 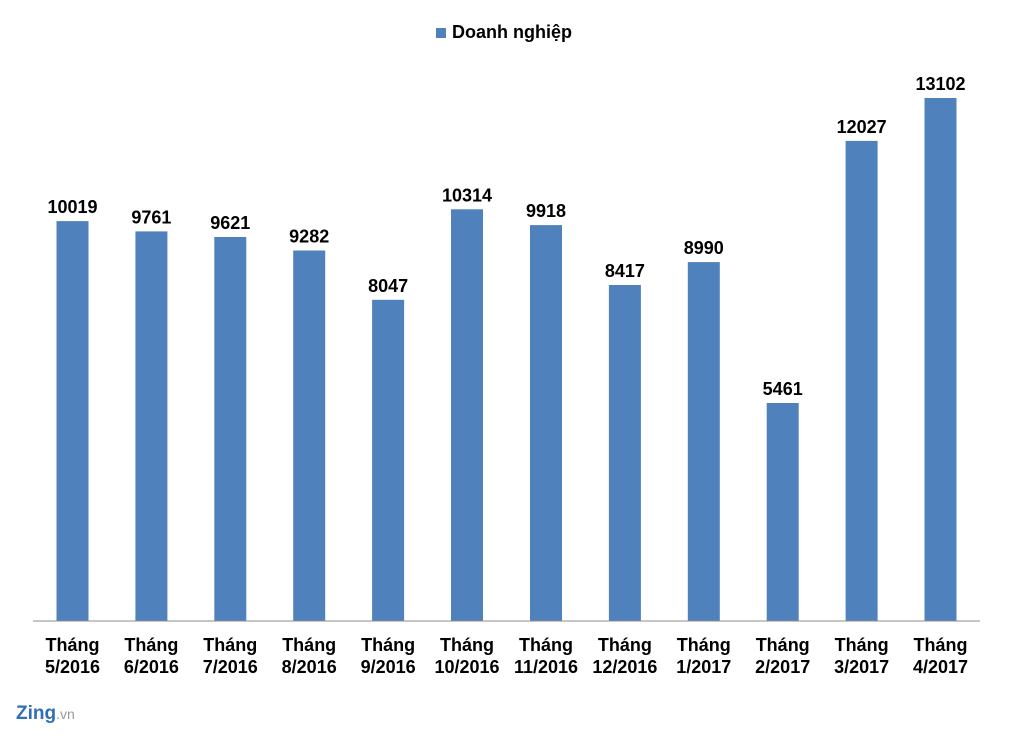 I want to click on logo-brand: Zing, so click(x=36, y=713).